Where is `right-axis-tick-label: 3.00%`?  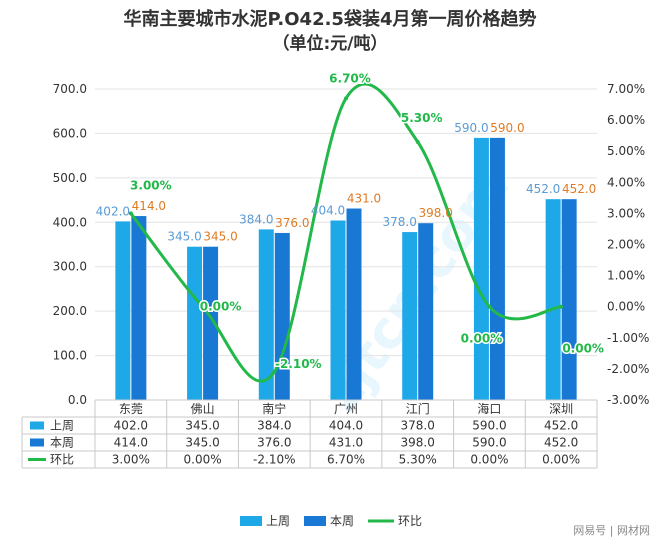 right-axis-tick-label: 3.00% is located at coordinates (626, 213).